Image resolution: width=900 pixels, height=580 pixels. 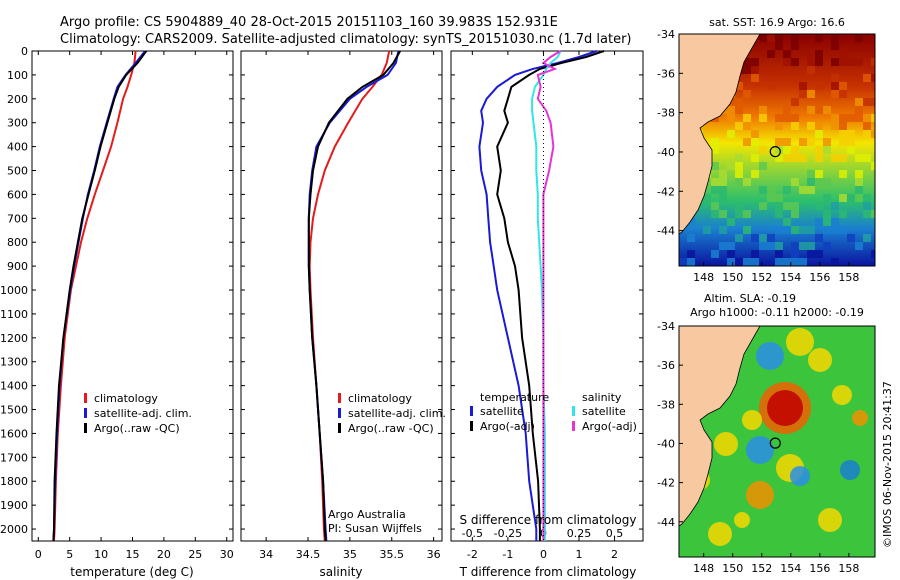 What do you see at coordinates (17, 75) in the screenshot?
I see `depth-tick-label: 100` at bounding box center [17, 75].